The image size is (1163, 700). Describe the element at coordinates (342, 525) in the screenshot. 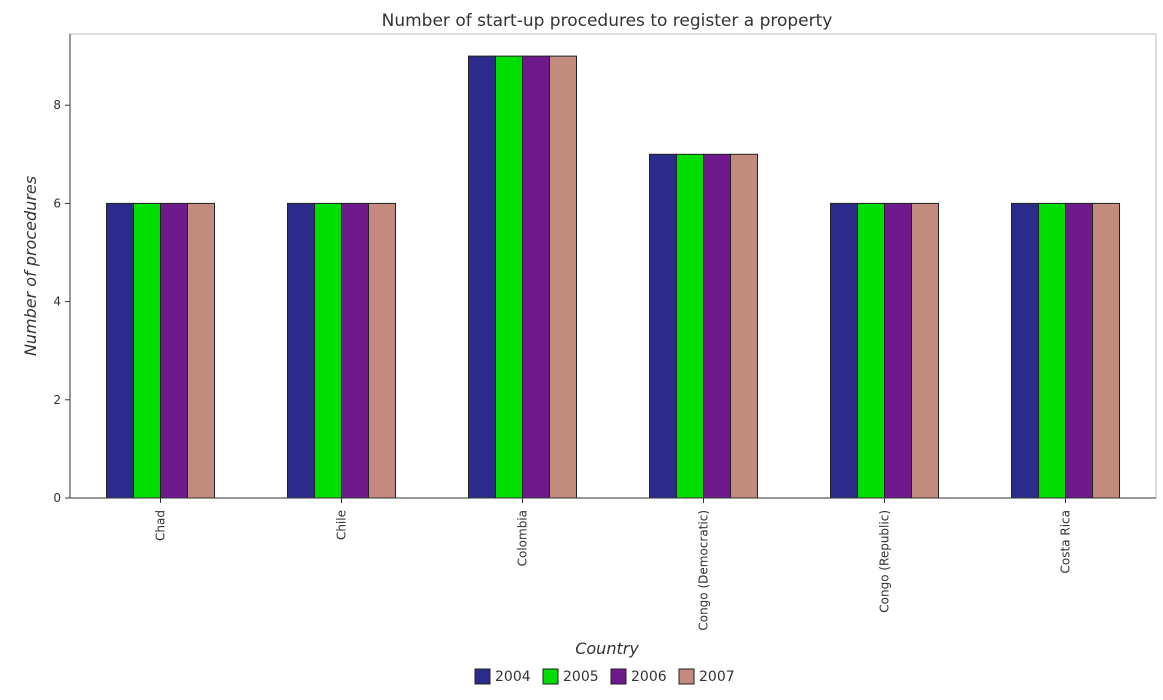

I see `x-tick-label: Chile` at that location.